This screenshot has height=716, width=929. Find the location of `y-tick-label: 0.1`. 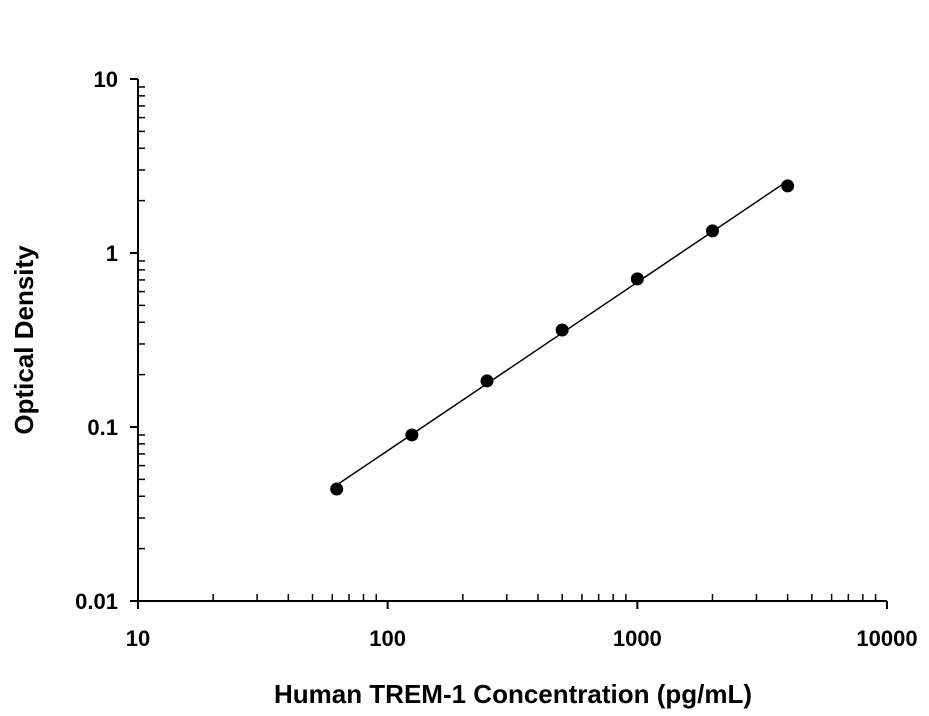

y-tick-label: 0.1 is located at coordinates (102, 427).